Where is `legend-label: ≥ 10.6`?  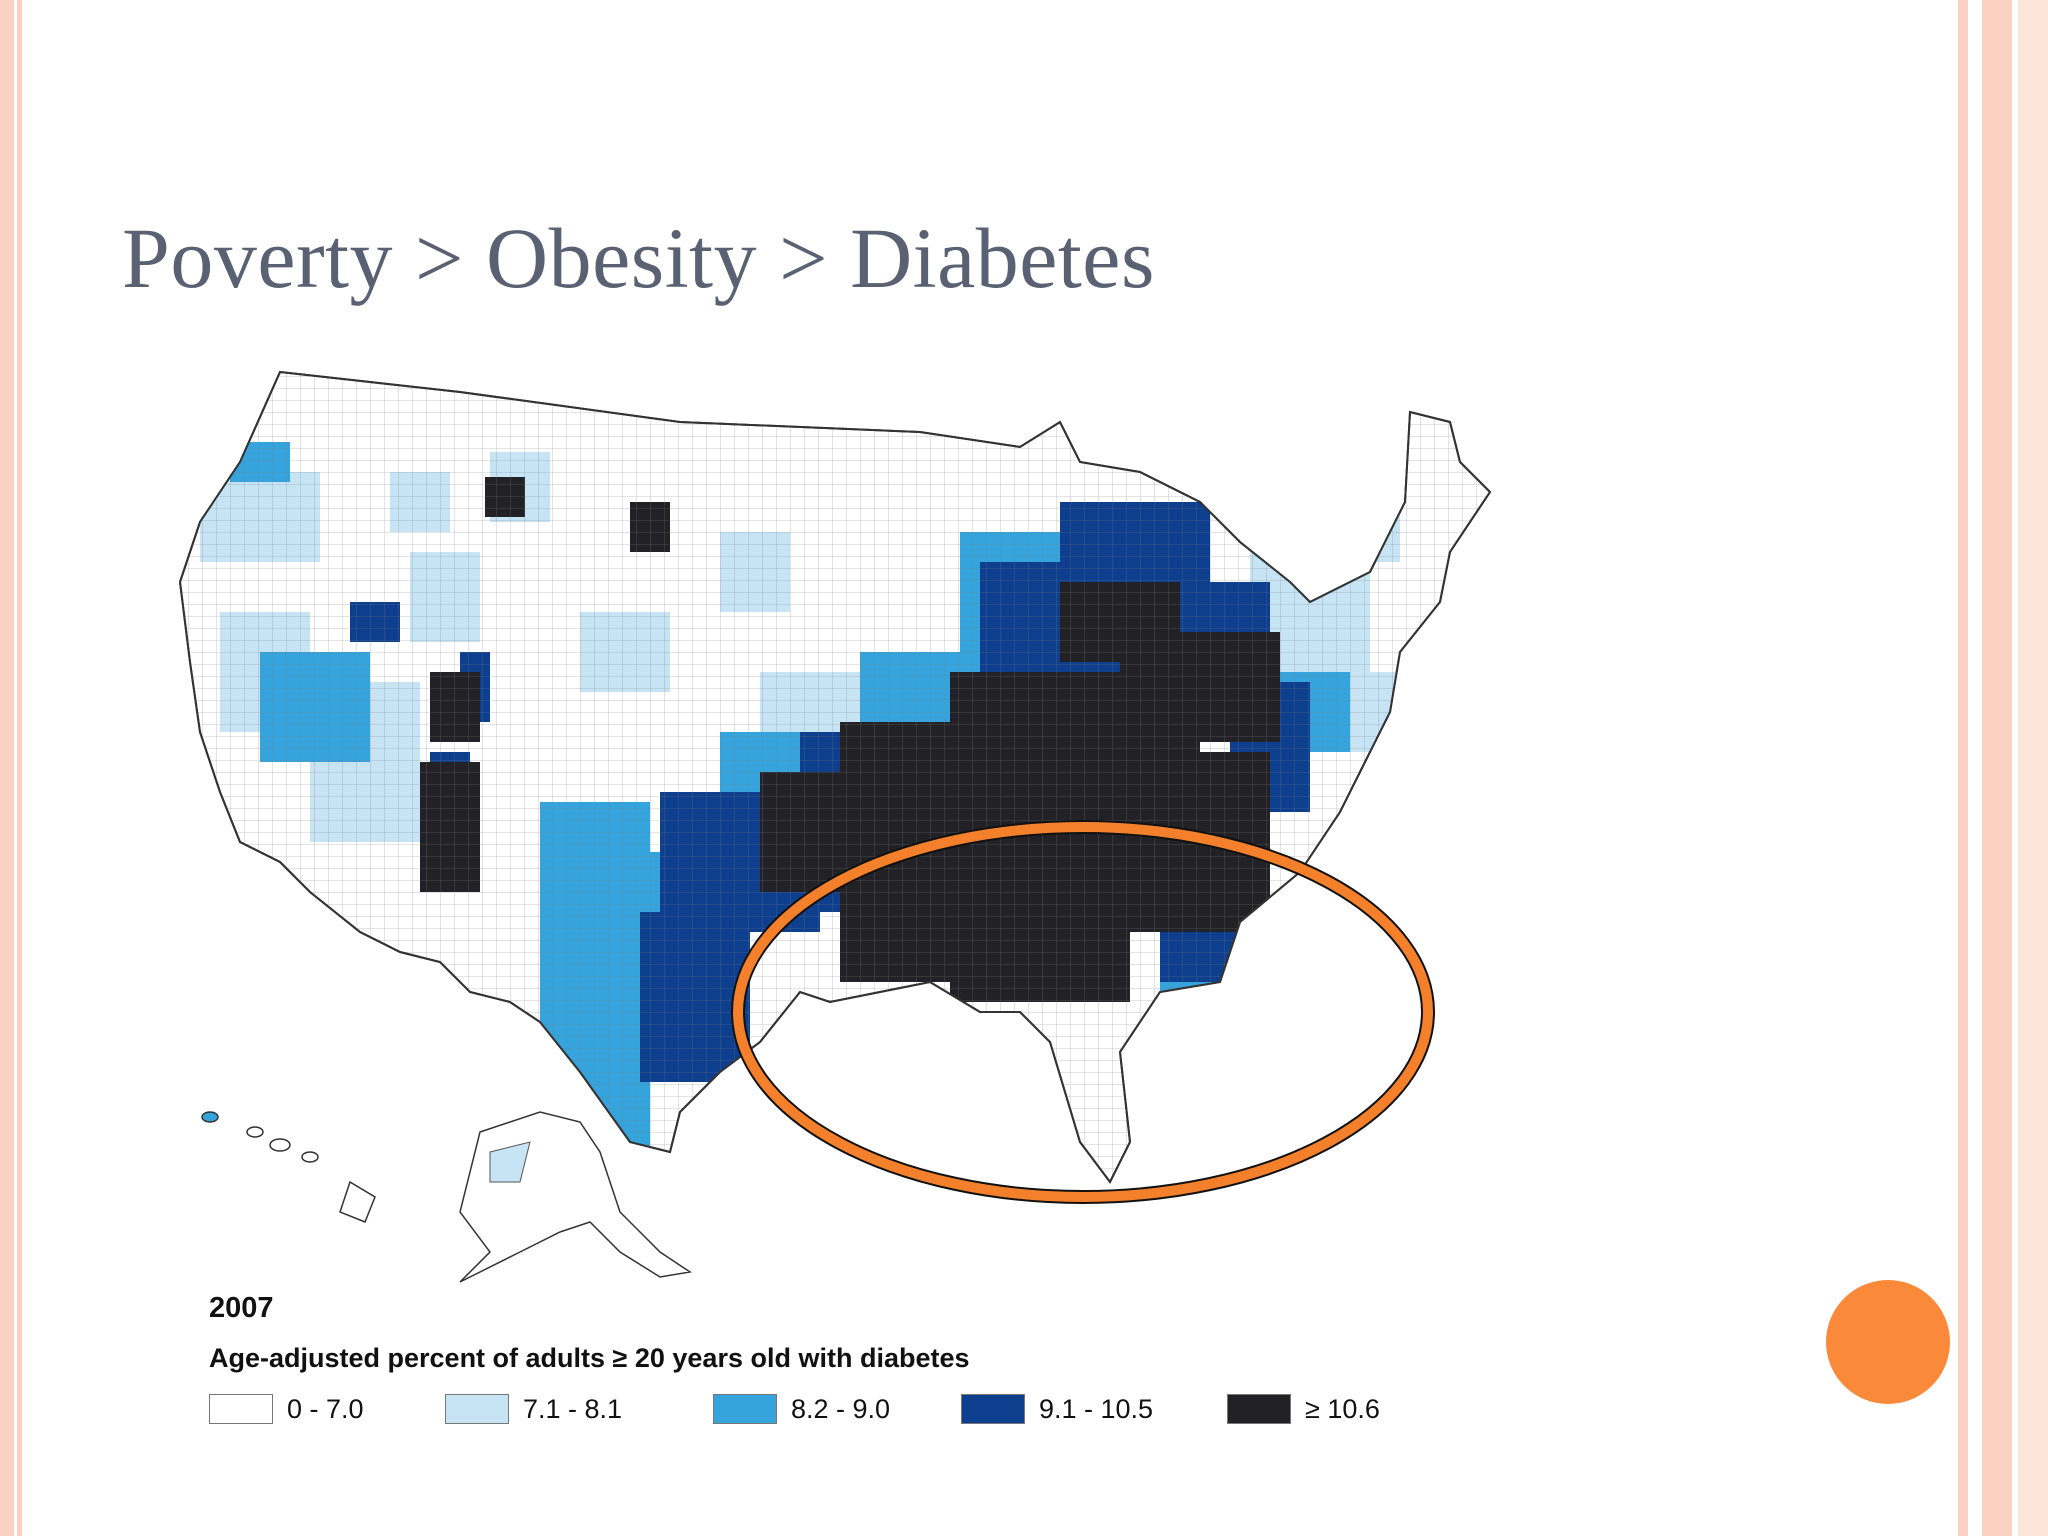 legend-label: ≥ 10.6 is located at coordinates (1342, 1408).